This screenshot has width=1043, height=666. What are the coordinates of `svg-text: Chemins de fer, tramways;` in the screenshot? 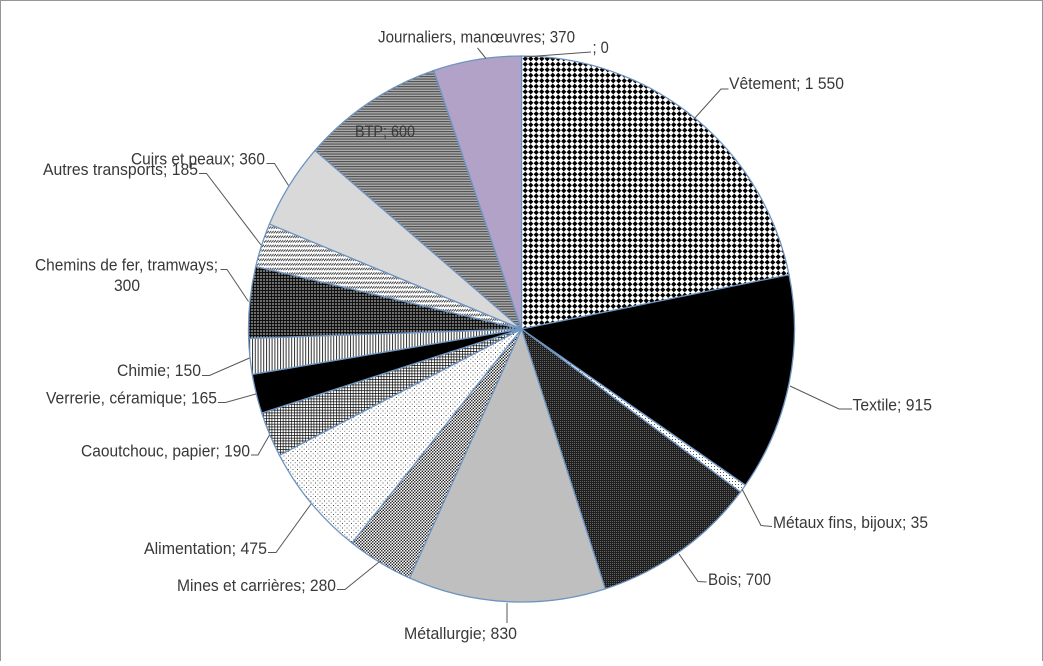 It's located at (126, 266).